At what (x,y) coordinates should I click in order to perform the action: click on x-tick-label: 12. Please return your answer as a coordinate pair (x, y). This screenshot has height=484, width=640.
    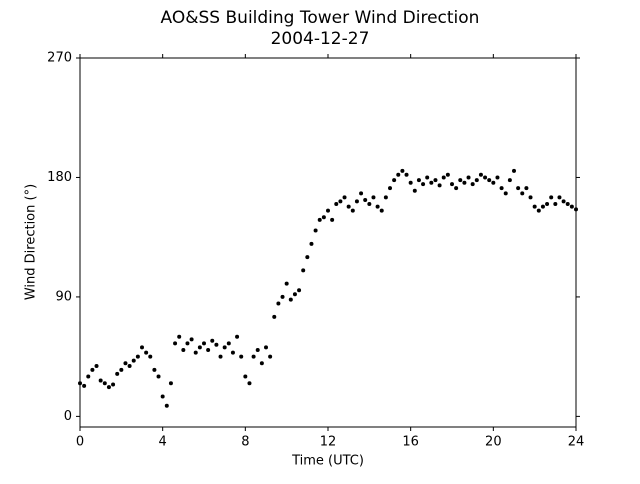
    Looking at the image, I should click on (328, 442).